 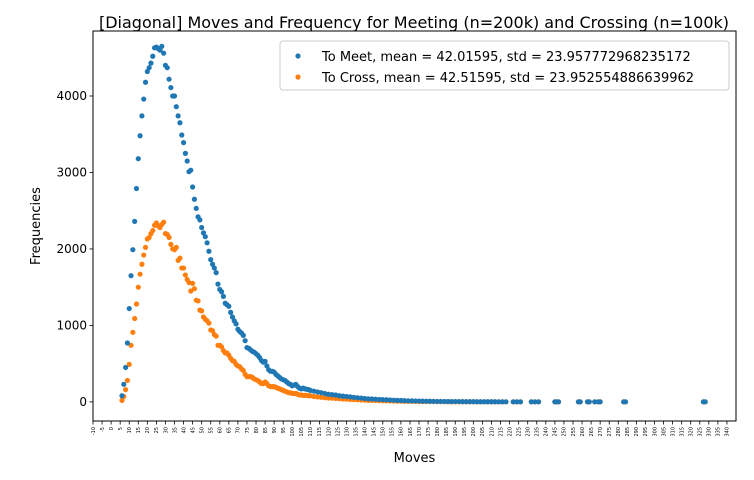 What do you see at coordinates (121, 428) in the screenshot?
I see `x-tick-label: 5` at bounding box center [121, 428].